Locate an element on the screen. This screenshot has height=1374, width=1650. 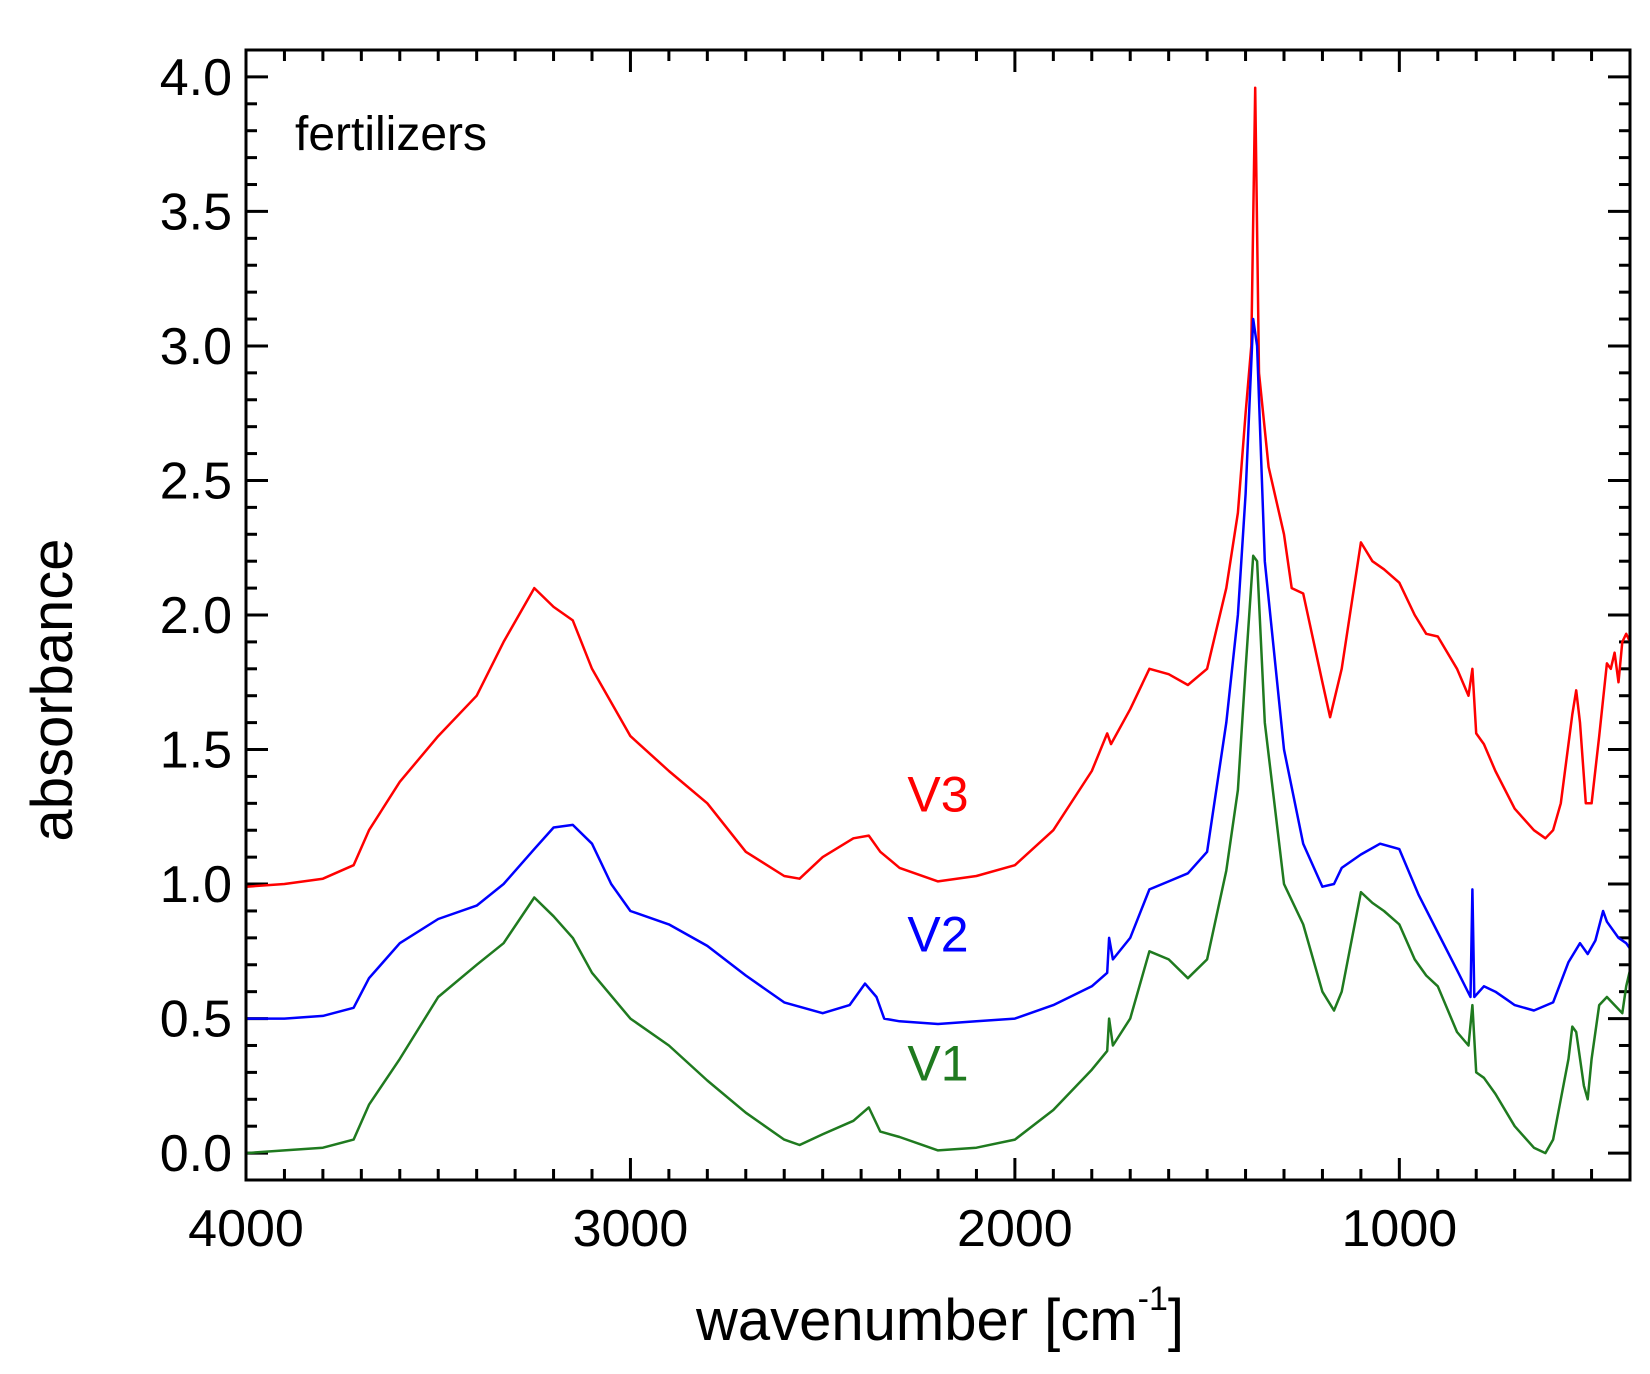
y-tick-label: 1.0 is located at coordinates (196, 885).